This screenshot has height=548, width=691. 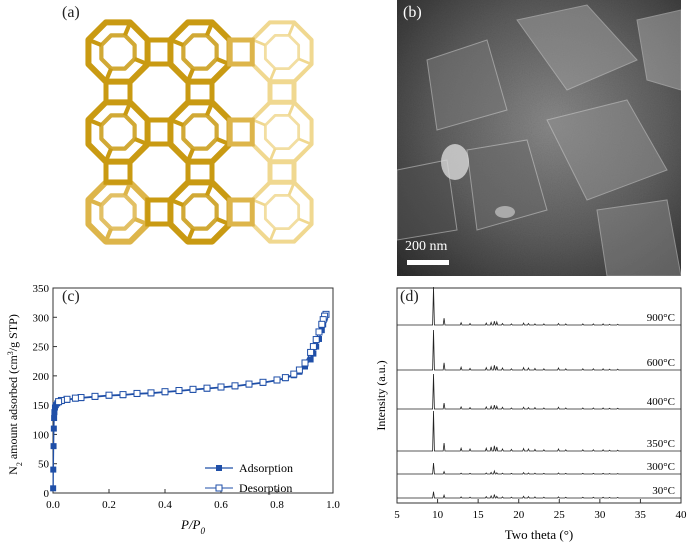 What do you see at coordinates (641, 515) in the screenshot?
I see `x-tick-label: 35` at bounding box center [641, 515].